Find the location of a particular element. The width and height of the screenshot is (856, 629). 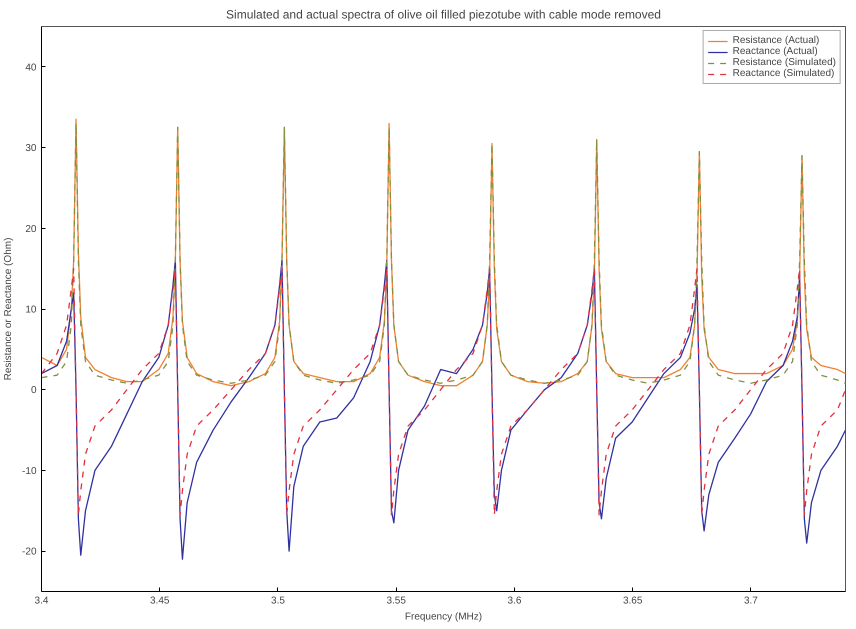

y-tick-label: -20 is located at coordinates (29, 552).